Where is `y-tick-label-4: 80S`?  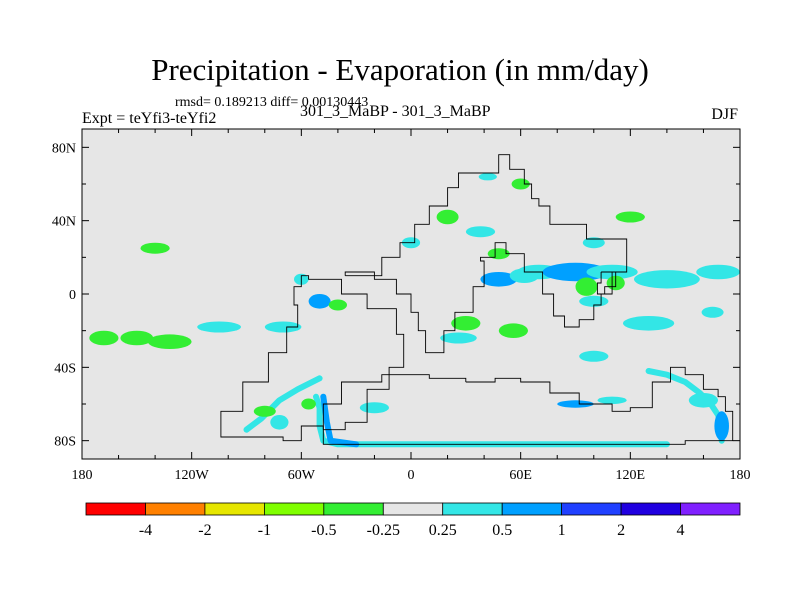
y-tick-label-4: 80S is located at coordinates (65, 442).